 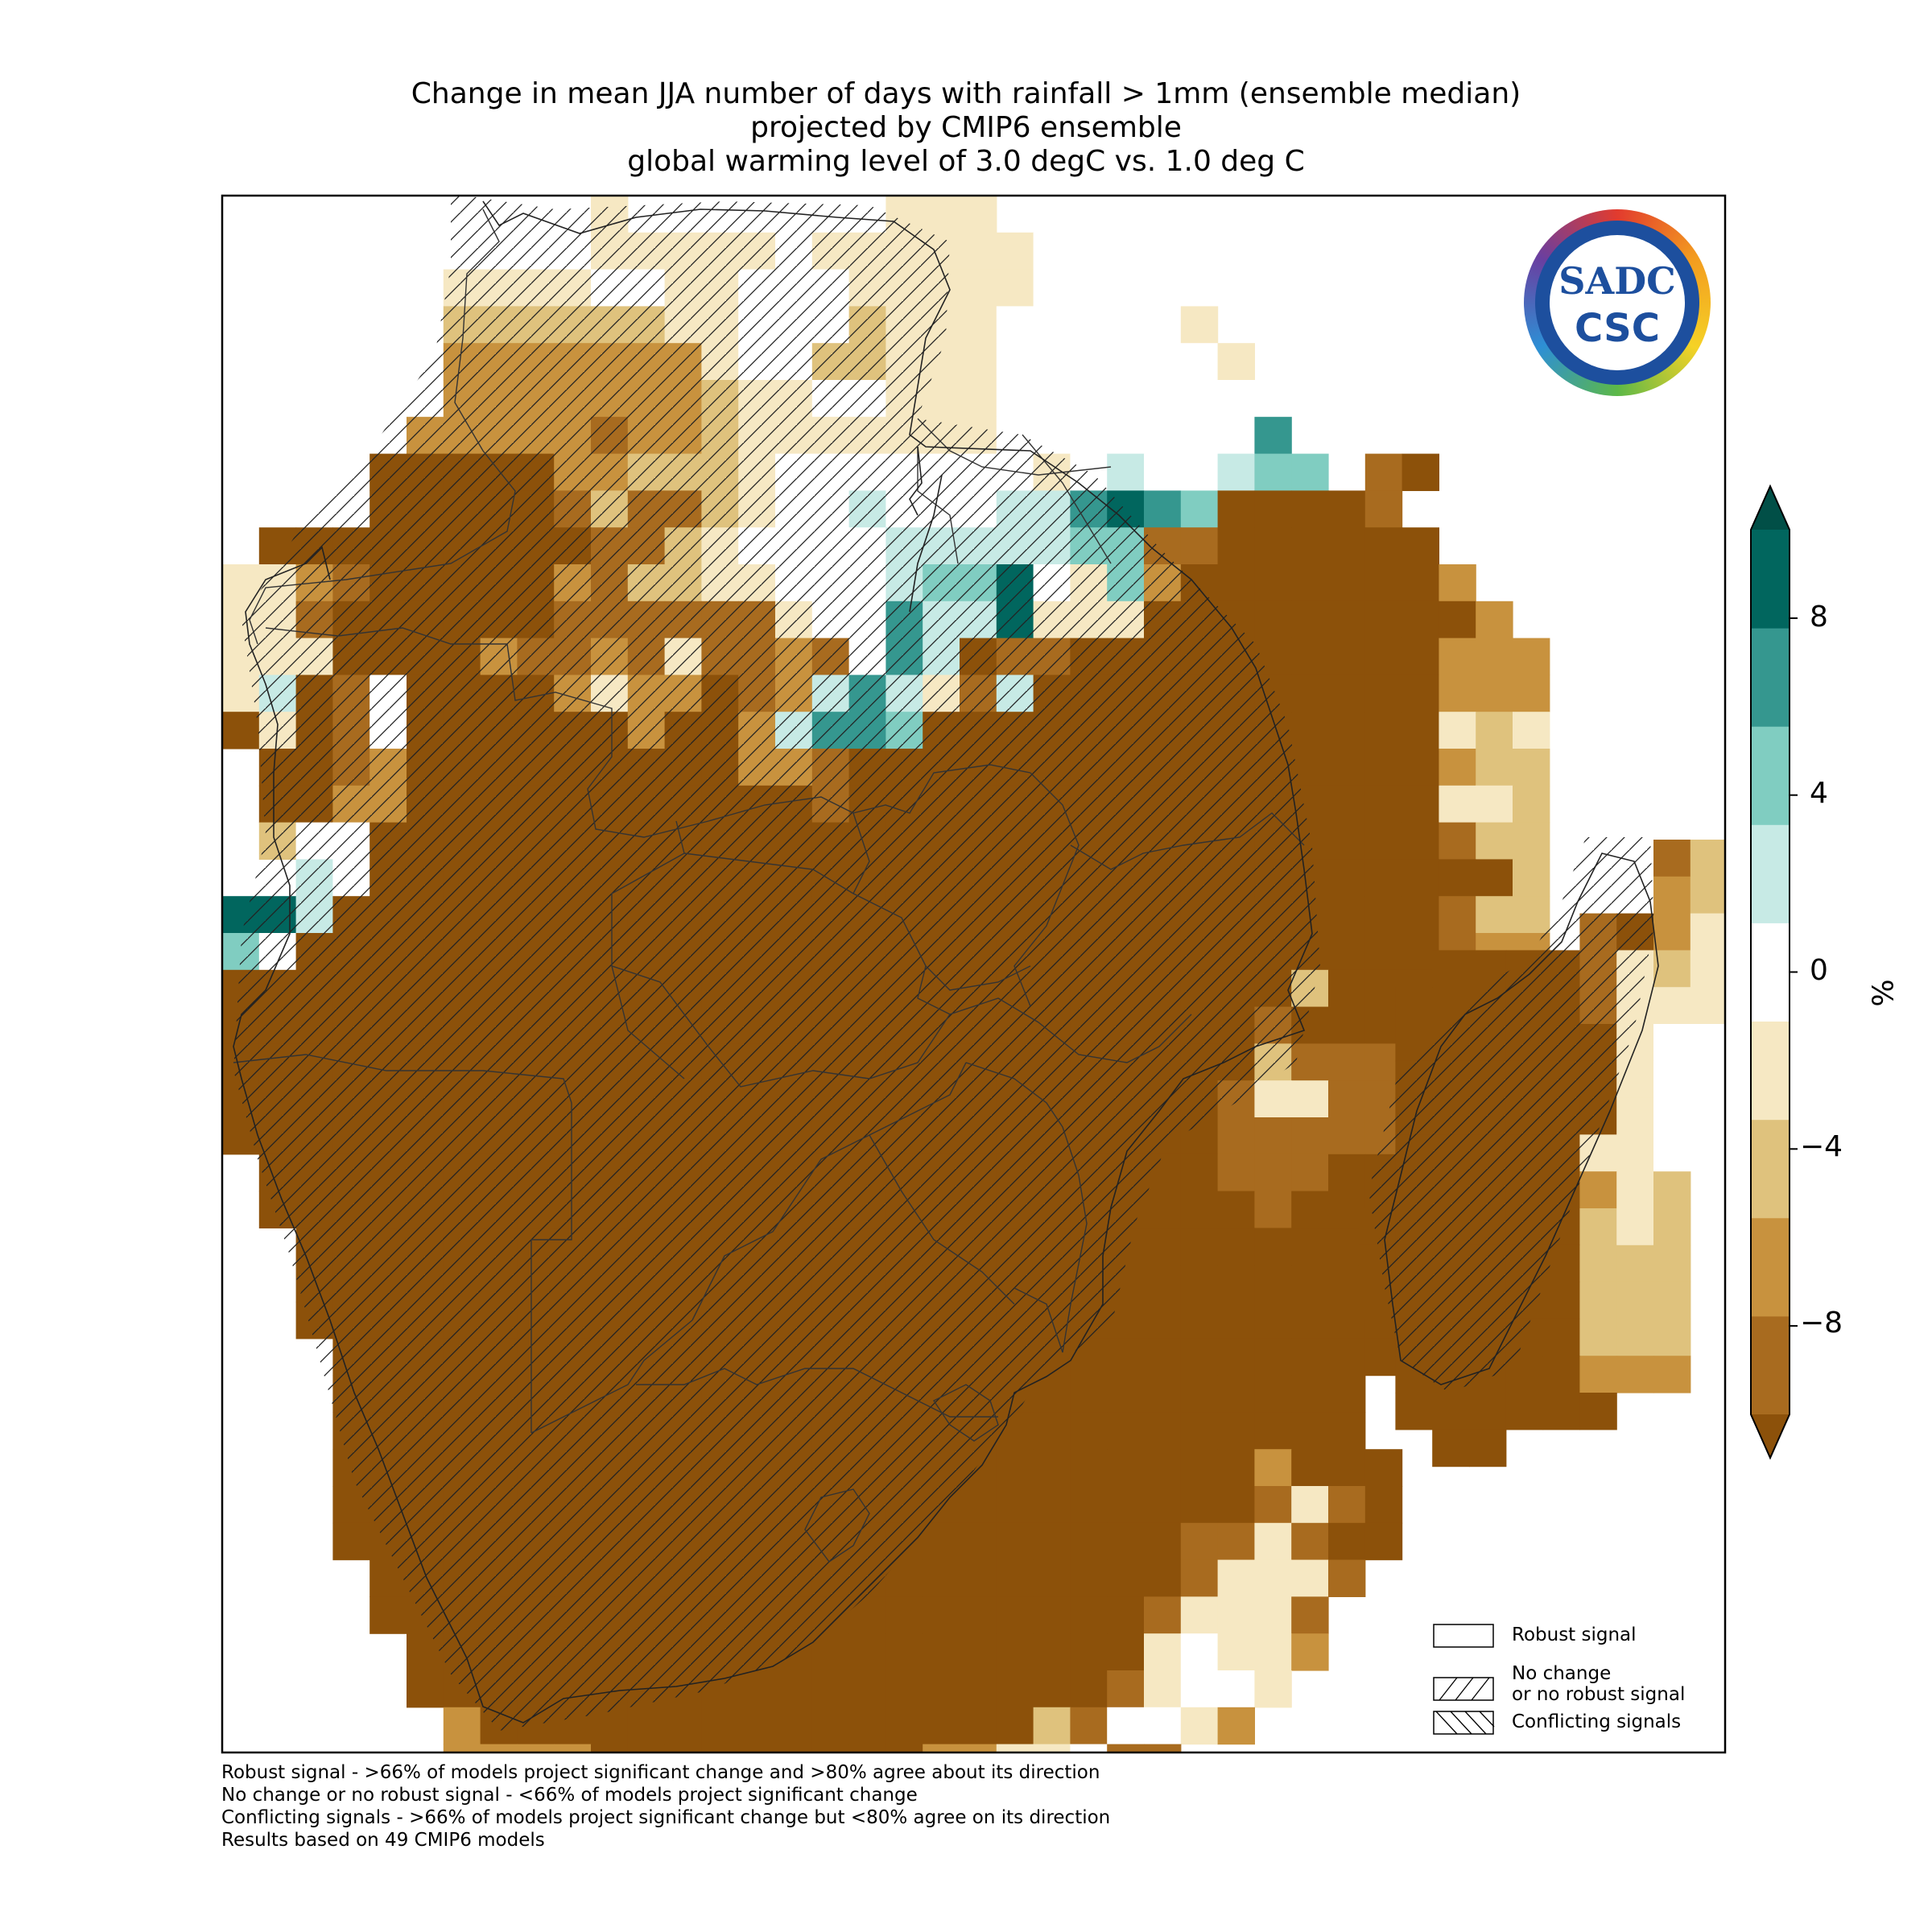 What do you see at coordinates (1617, 302) in the screenshot?
I see `logo-core: SADC CSC` at bounding box center [1617, 302].